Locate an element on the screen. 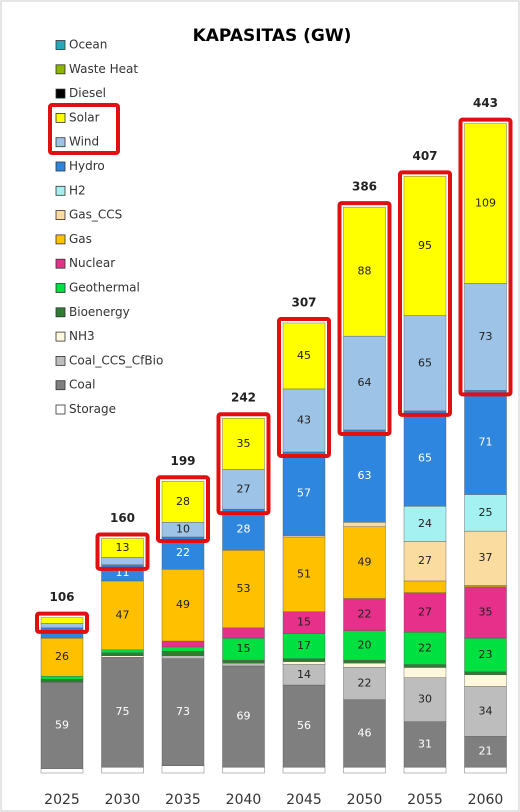 This screenshot has height=812, width=520. total-label: 407 is located at coordinates (424, 156).